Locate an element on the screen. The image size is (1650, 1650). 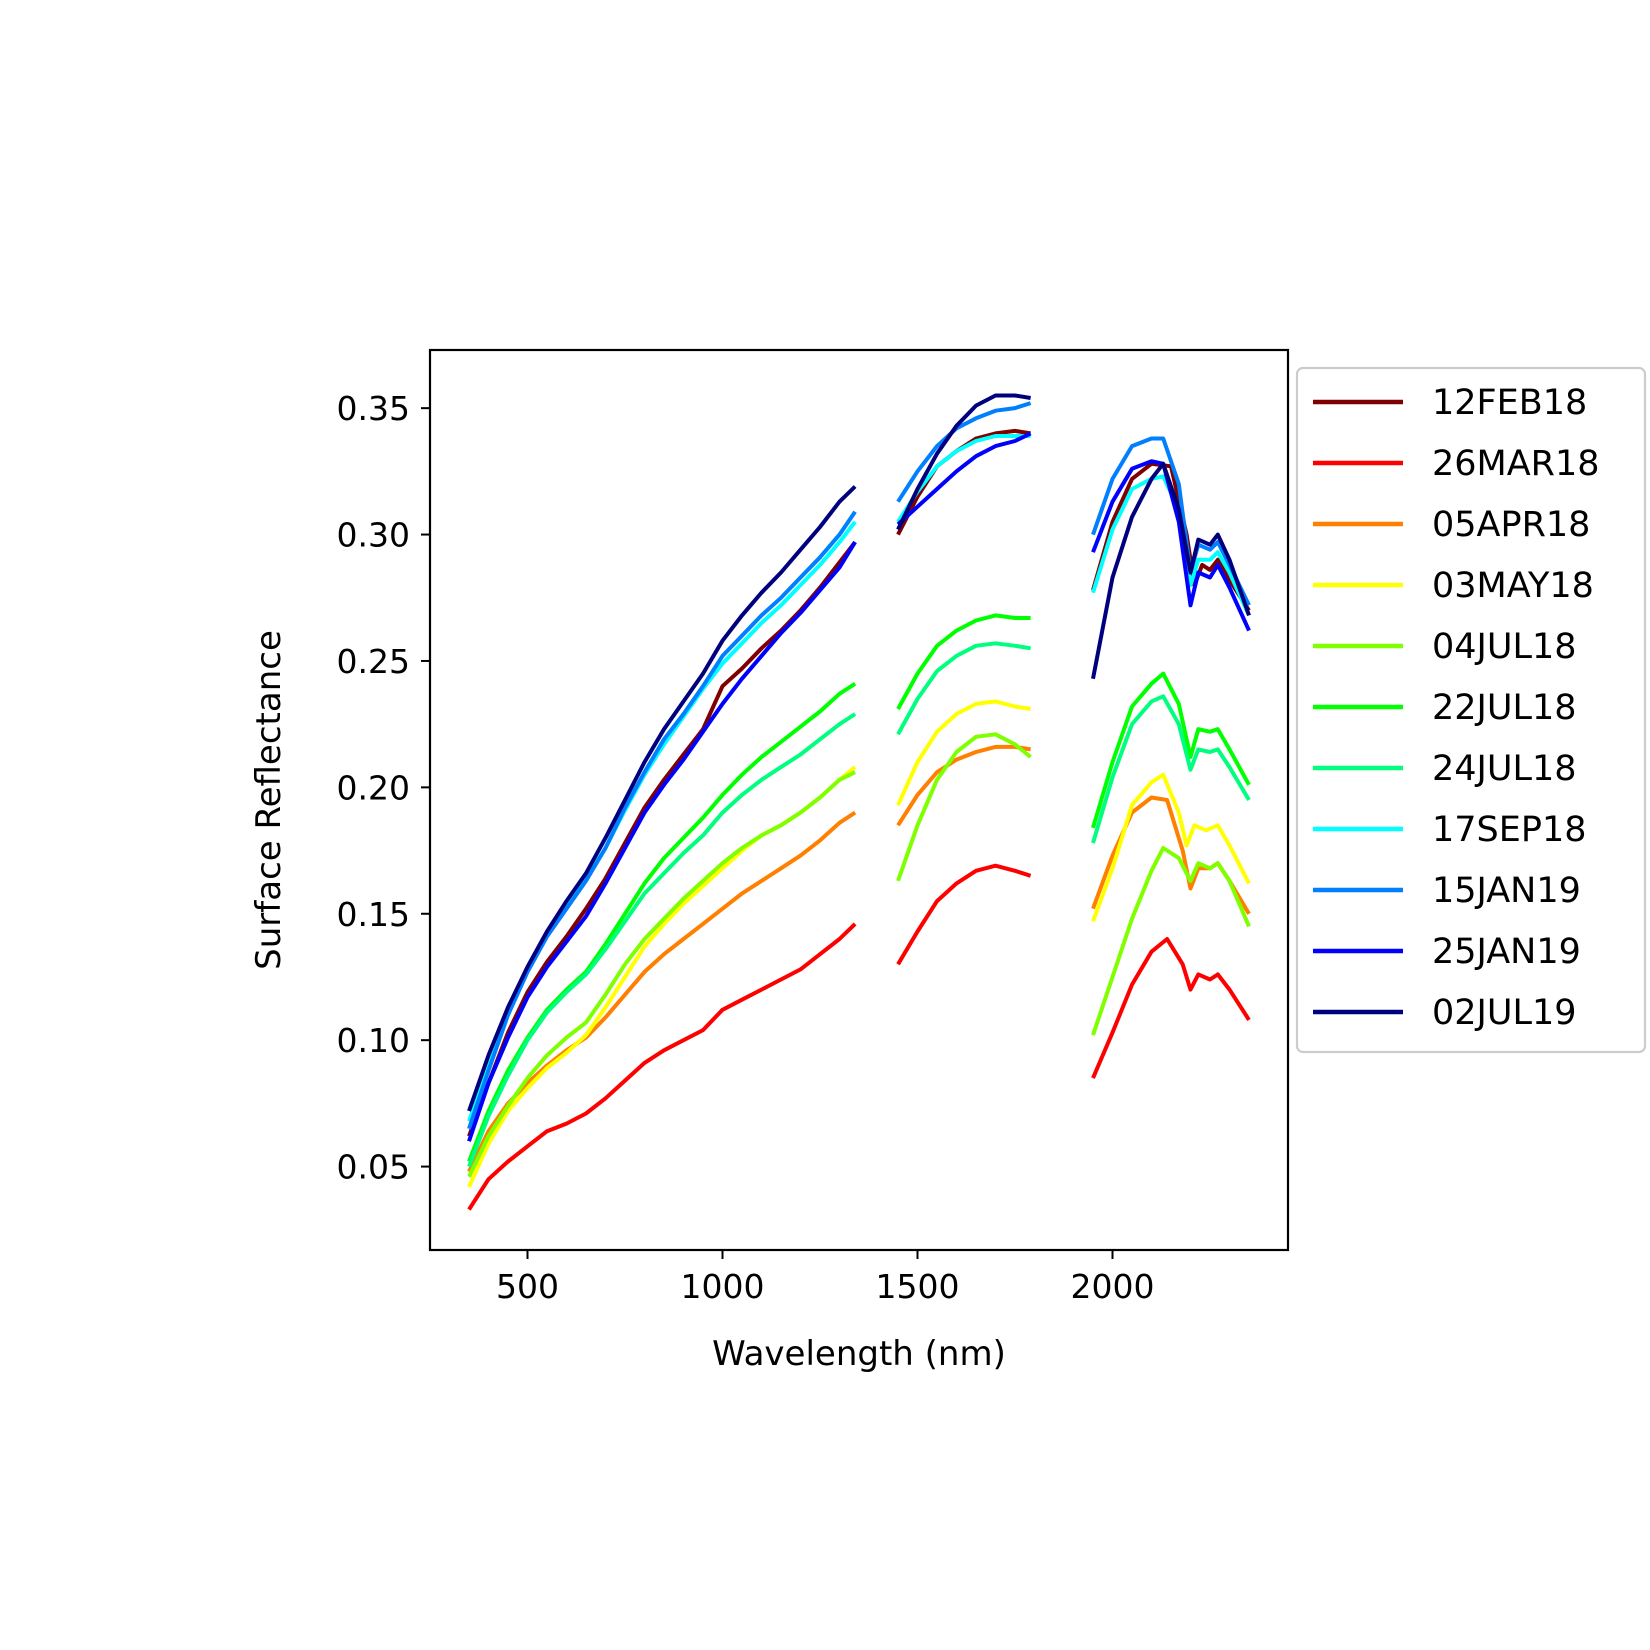
legend-item-04JUL18: 04JUL18 is located at coordinates (1445, 647).